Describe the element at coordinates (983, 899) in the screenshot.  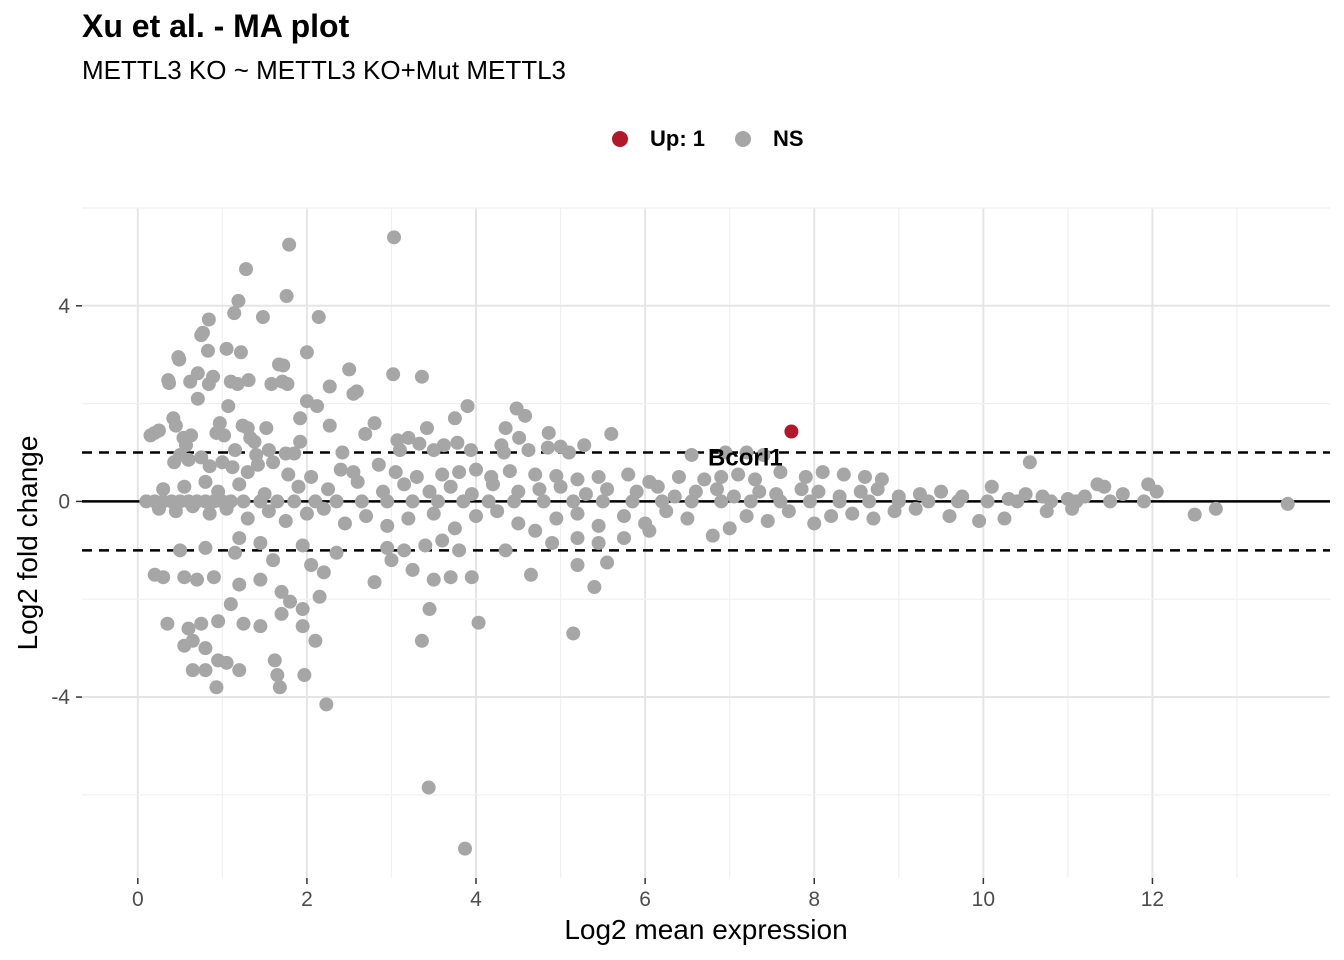
I see `x-tick-label: 10` at that location.